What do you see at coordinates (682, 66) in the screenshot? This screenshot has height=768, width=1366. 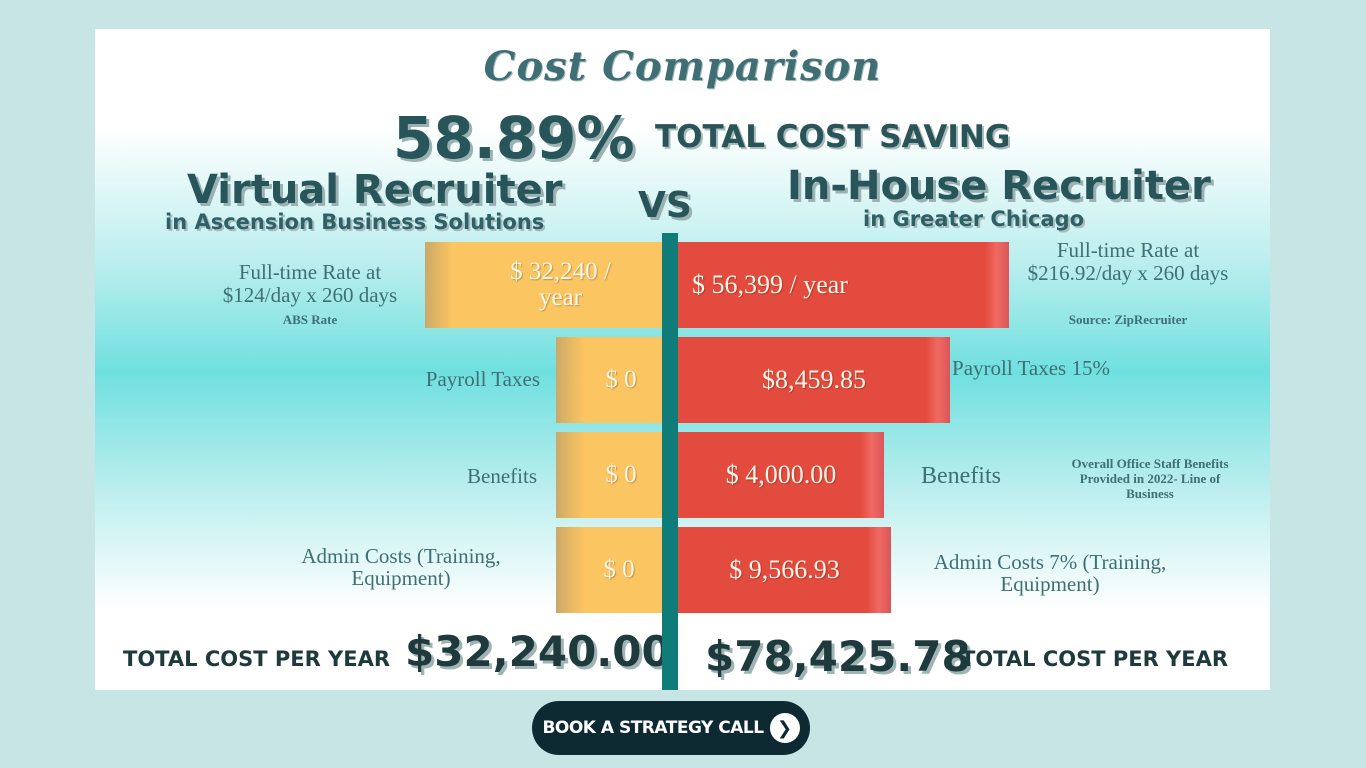 I see `page-title: Cost Comparison` at bounding box center [682, 66].